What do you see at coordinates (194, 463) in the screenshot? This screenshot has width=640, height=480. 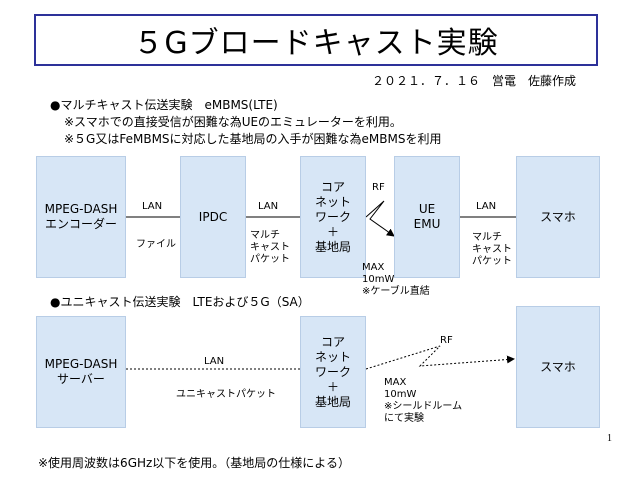 I see `footer-note: ※使用周波数は6GHz以下を使用。（基地局の仕様による）` at bounding box center [194, 463].